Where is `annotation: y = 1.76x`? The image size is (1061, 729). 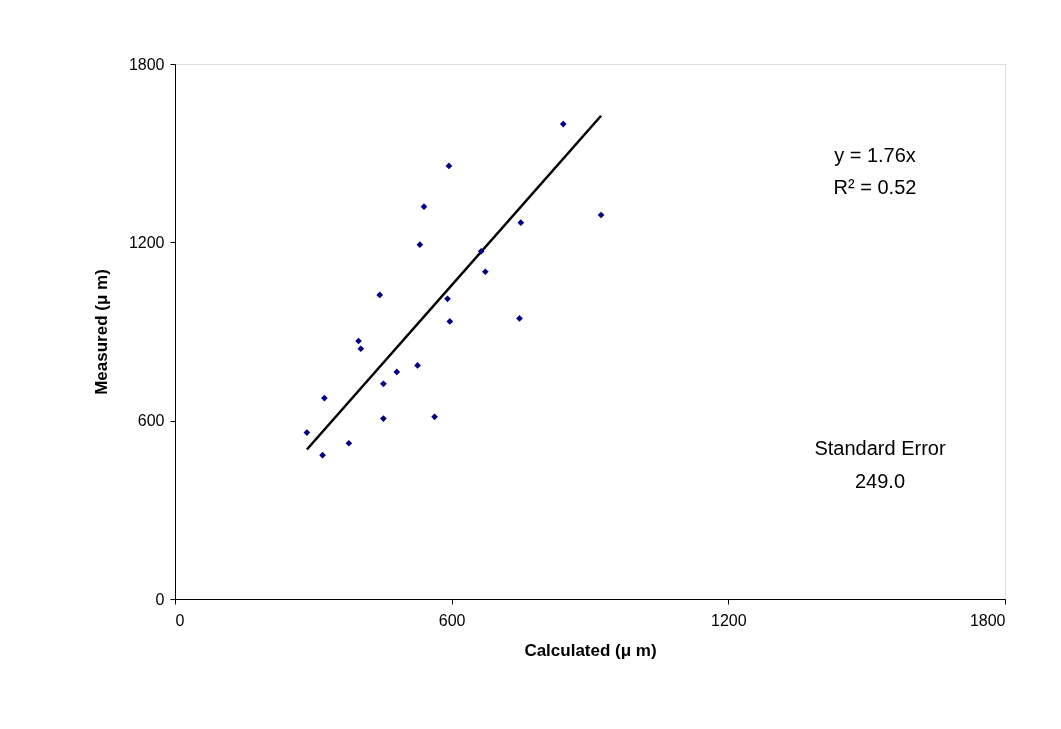 annotation: y = 1.76x is located at coordinates (875, 155).